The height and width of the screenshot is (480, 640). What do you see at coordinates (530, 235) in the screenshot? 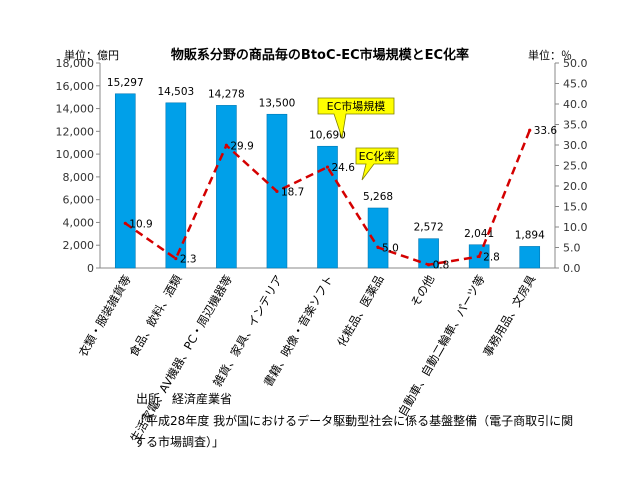
I see `bar-data-label: 1,894` at bounding box center [530, 235].